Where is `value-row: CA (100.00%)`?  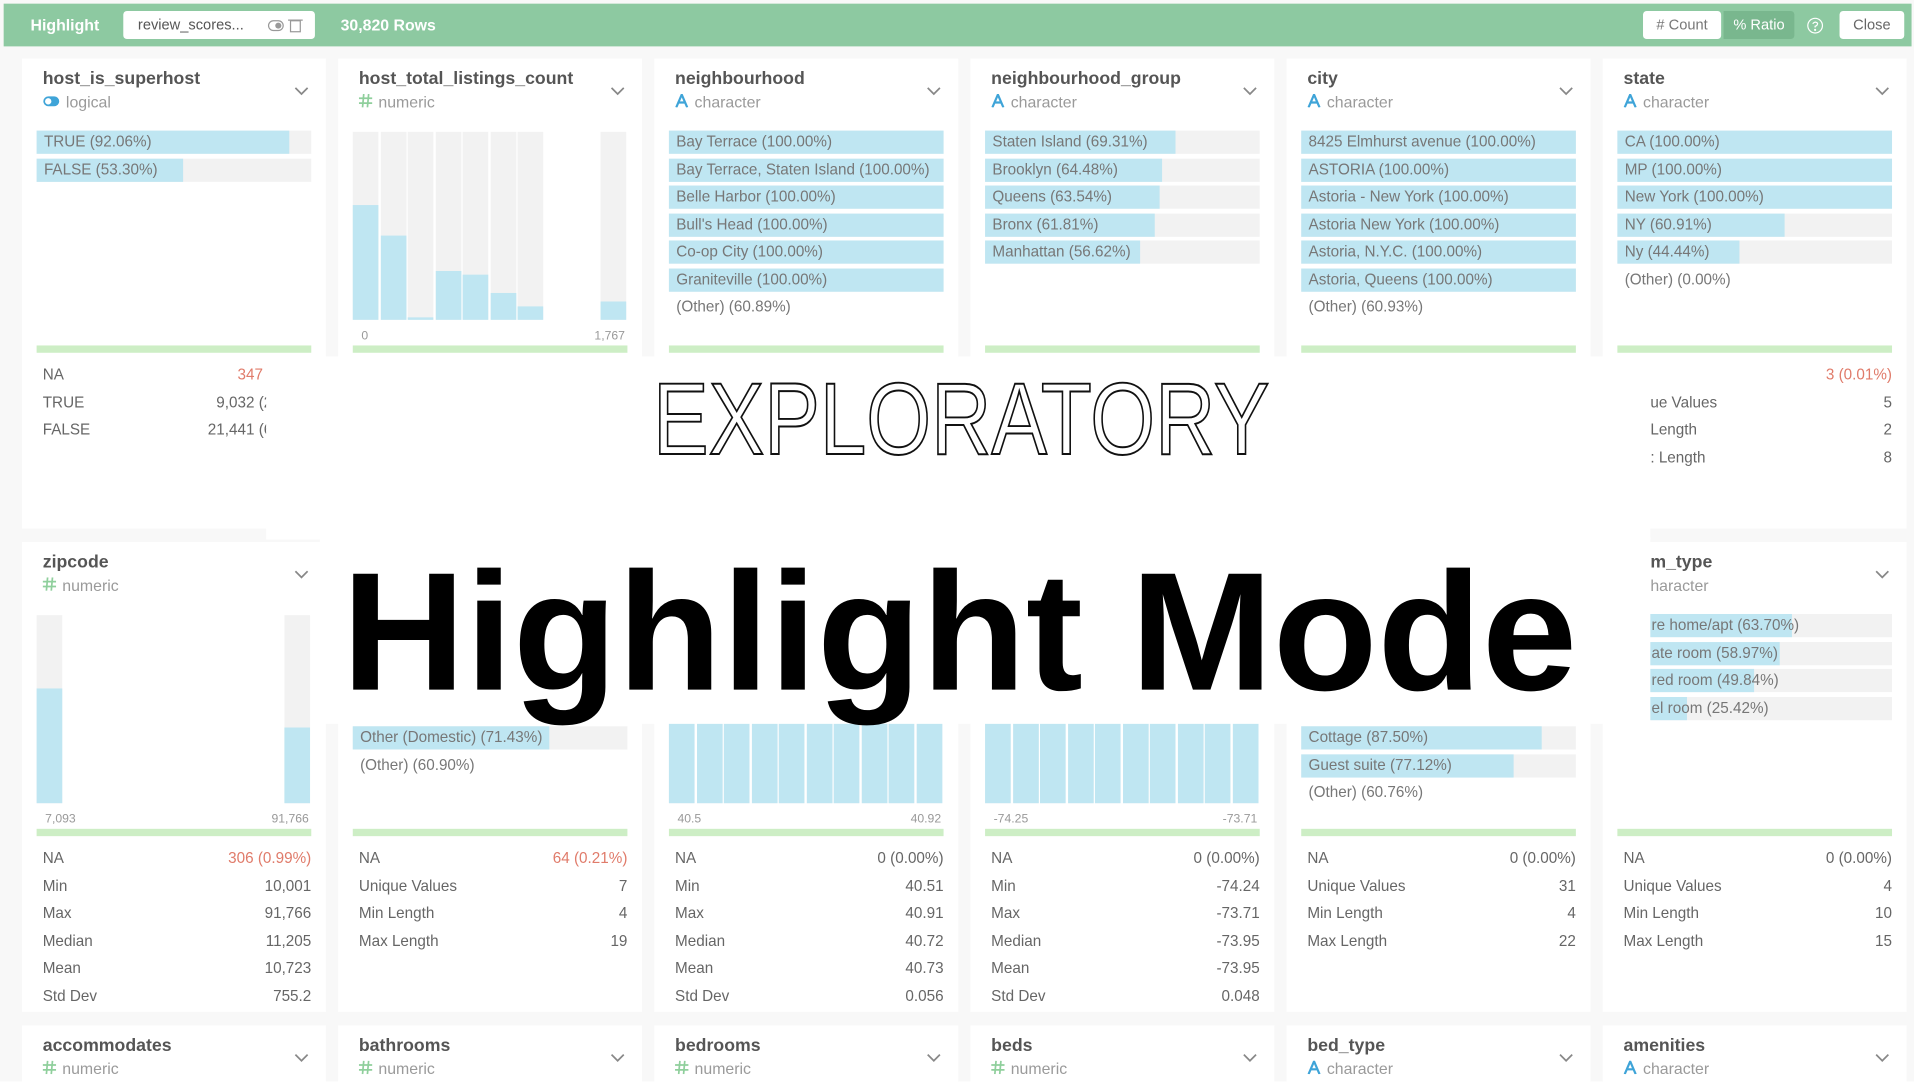 value-row: CA (100.00%) is located at coordinates (1755, 142).